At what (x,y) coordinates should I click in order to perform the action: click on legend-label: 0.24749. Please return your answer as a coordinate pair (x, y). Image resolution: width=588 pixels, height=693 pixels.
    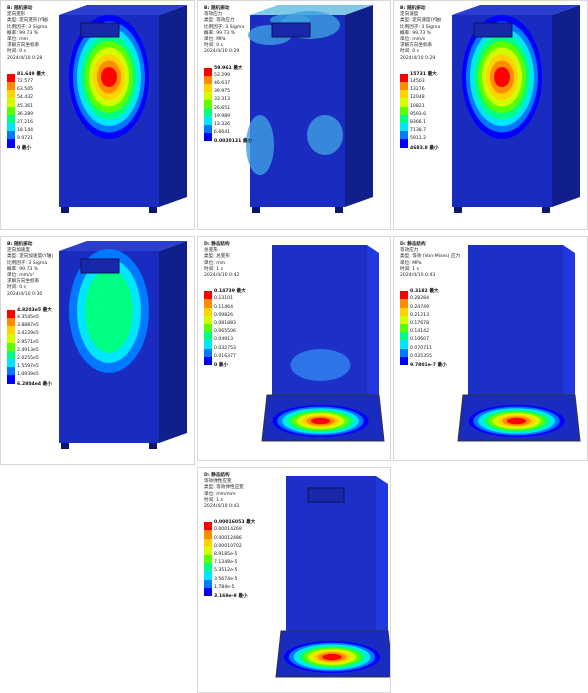
    Looking at the image, I should click on (419, 307).